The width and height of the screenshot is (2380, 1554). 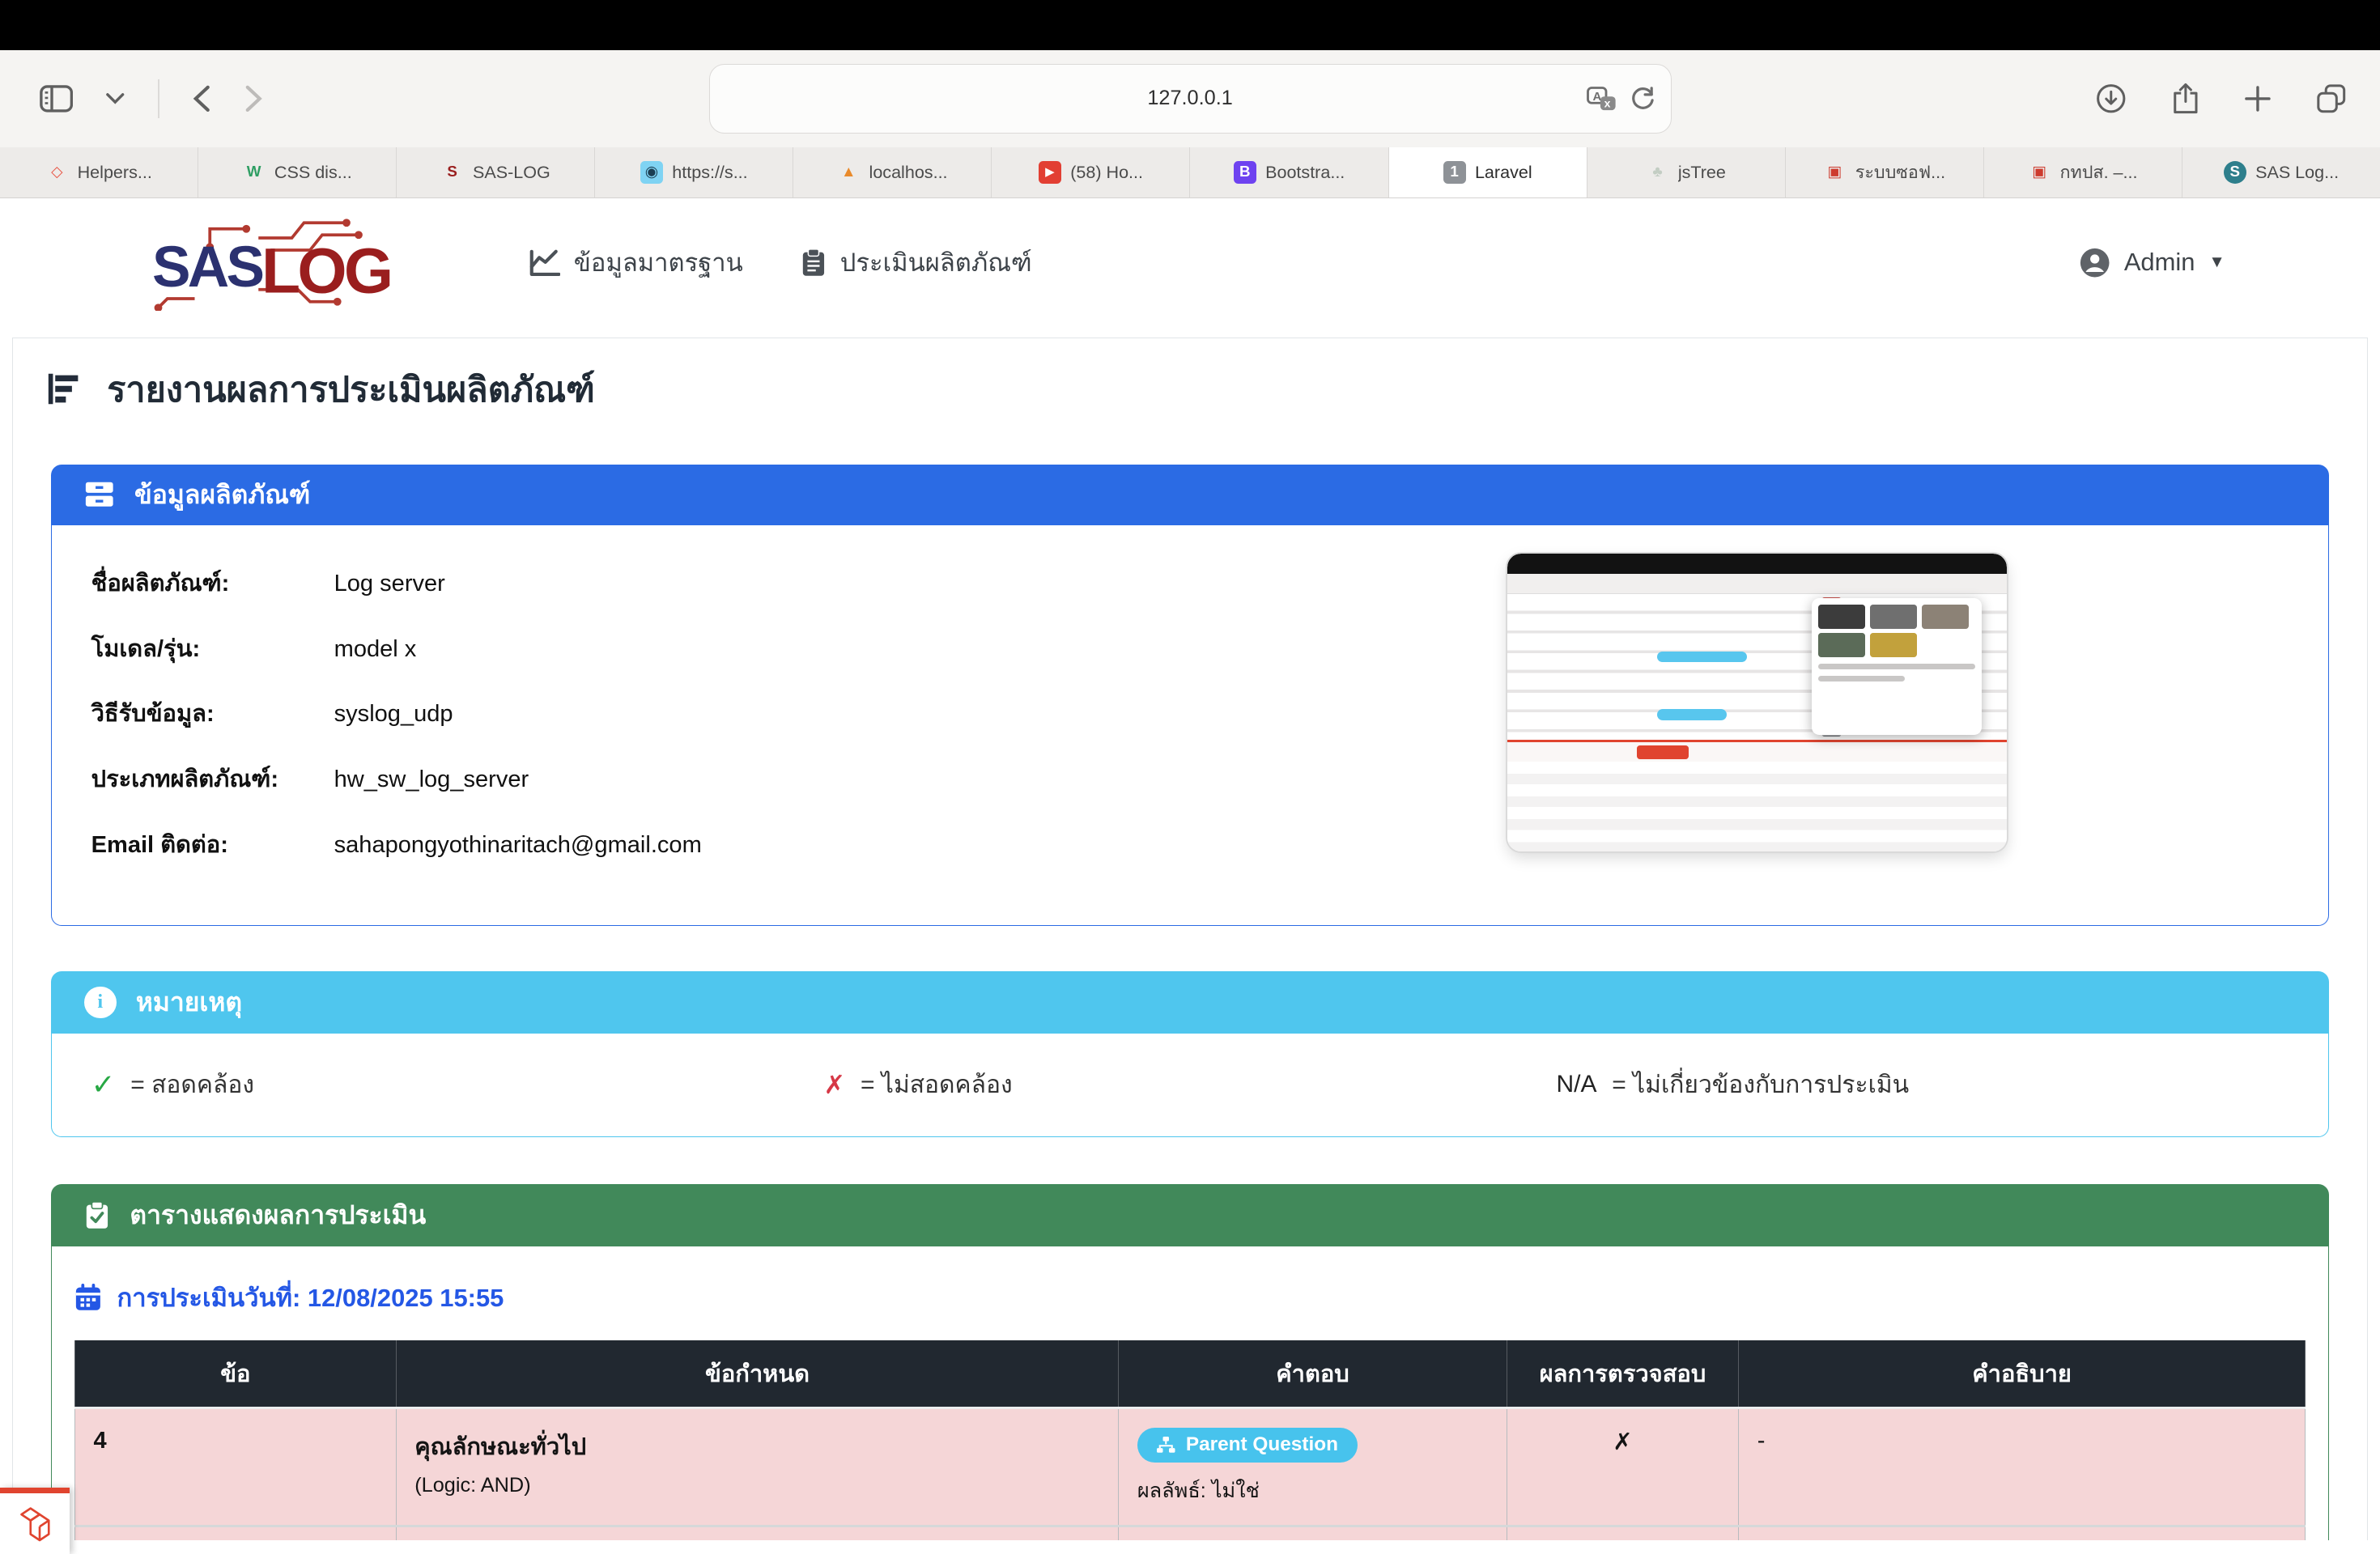 I want to click on page-title: รายงานผลการประเมินผลิตภัณฑ์, so click(x=1190, y=384).